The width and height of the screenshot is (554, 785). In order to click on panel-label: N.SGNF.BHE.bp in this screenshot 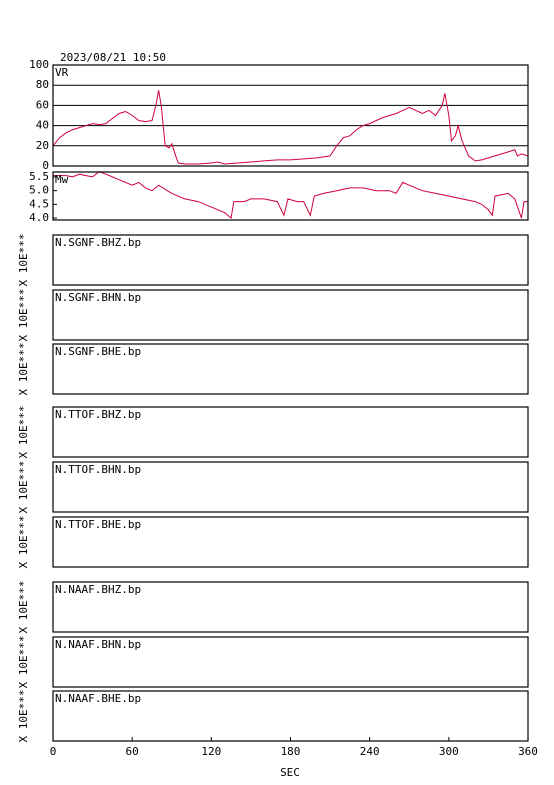, I will do `click(98, 351)`.